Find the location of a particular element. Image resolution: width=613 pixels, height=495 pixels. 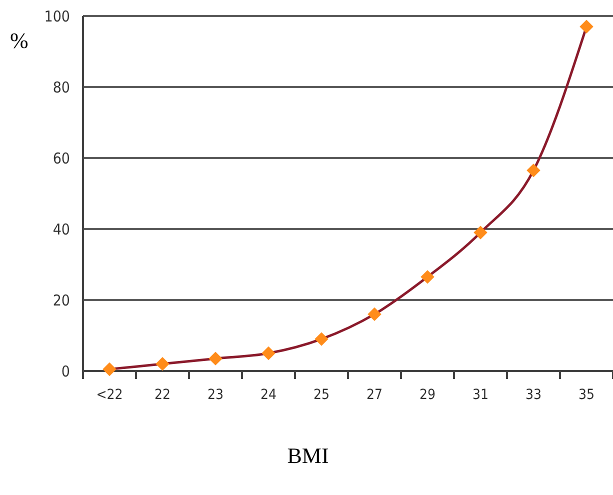

x-tick-label: 23 is located at coordinates (215, 395).